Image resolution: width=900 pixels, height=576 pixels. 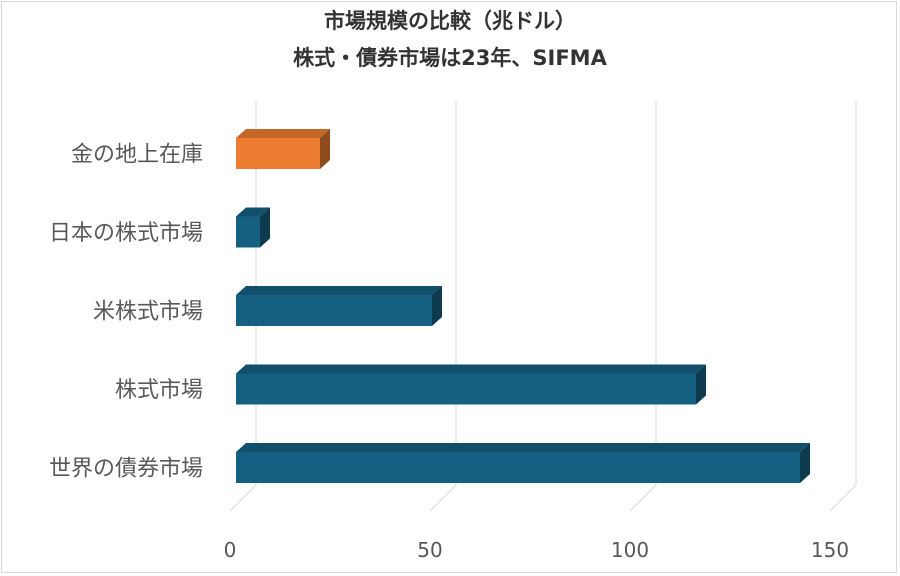 I want to click on x-tick-label: 50, so click(x=429, y=550).